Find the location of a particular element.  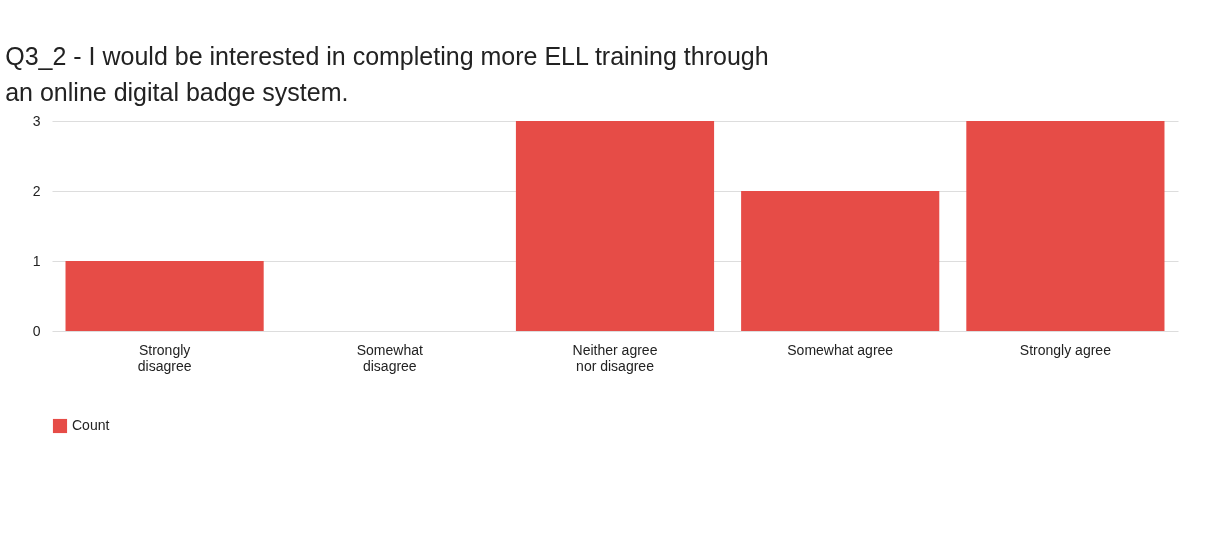

y-tick-label: 3 is located at coordinates (36, 120).